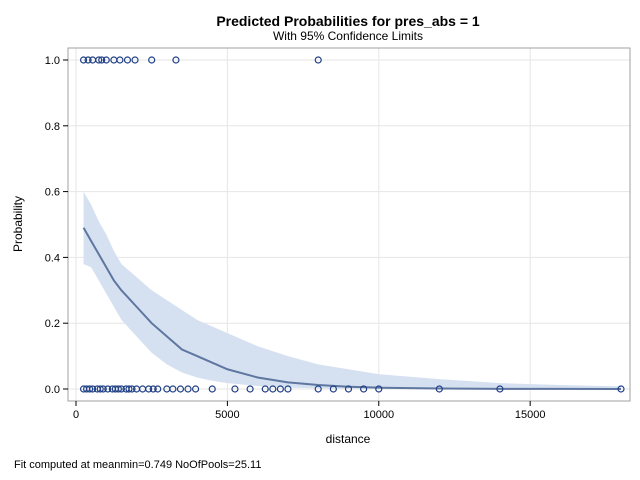  I want to click on y-tick-label: 1.0, so click(52, 61).